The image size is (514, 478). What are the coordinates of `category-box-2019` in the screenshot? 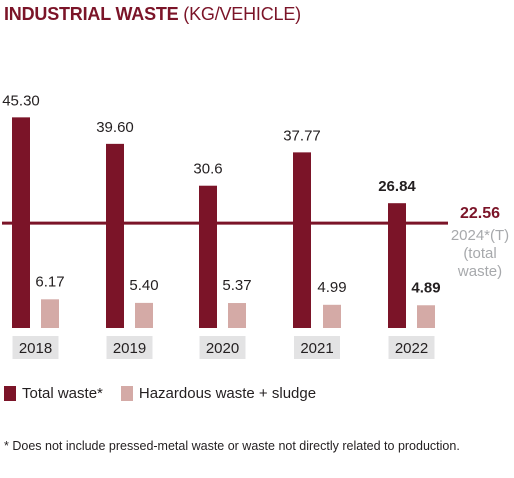 It's located at (129, 347).